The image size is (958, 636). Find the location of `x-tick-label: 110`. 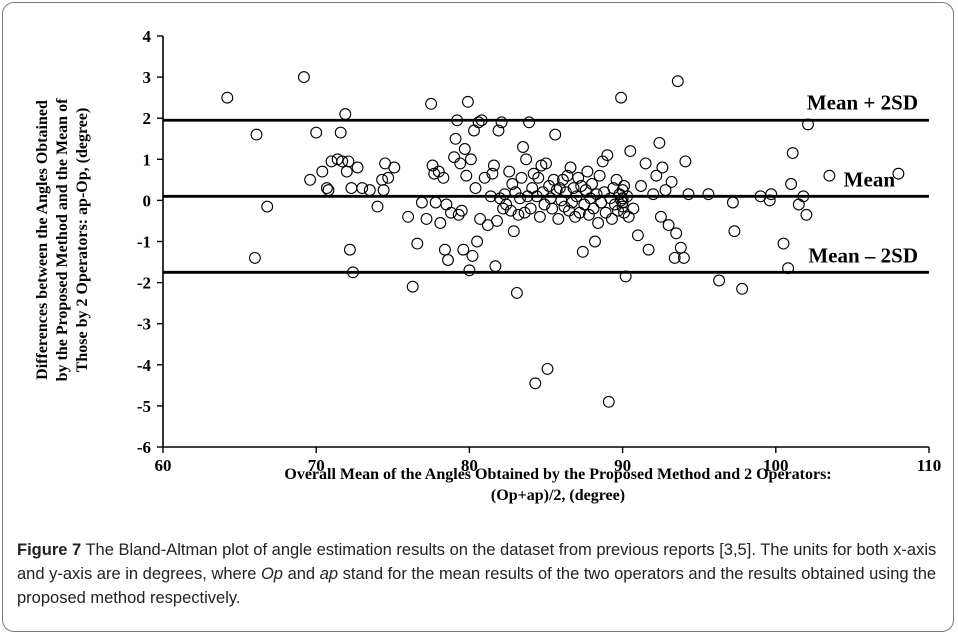

x-tick-label: 110 is located at coordinates (929, 465).